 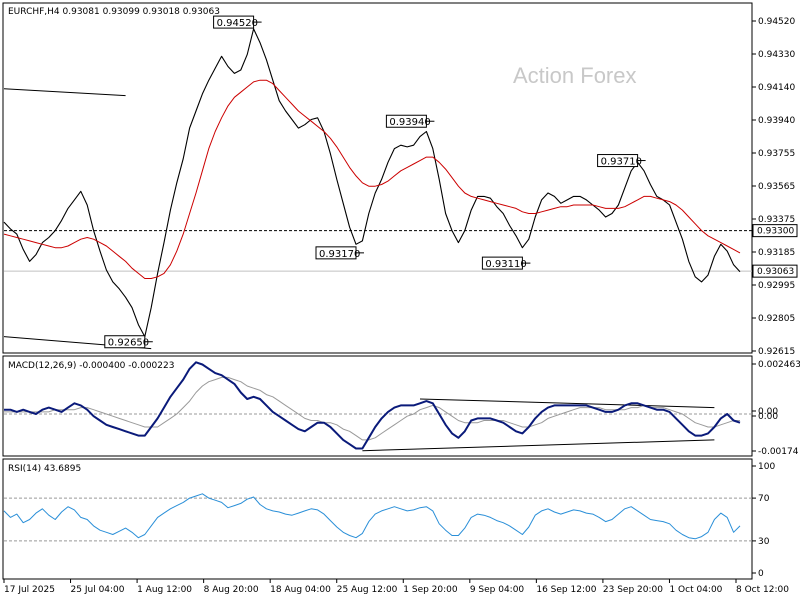 I want to click on x-tick-label: 23 Sep 20:00, so click(x=633, y=590).